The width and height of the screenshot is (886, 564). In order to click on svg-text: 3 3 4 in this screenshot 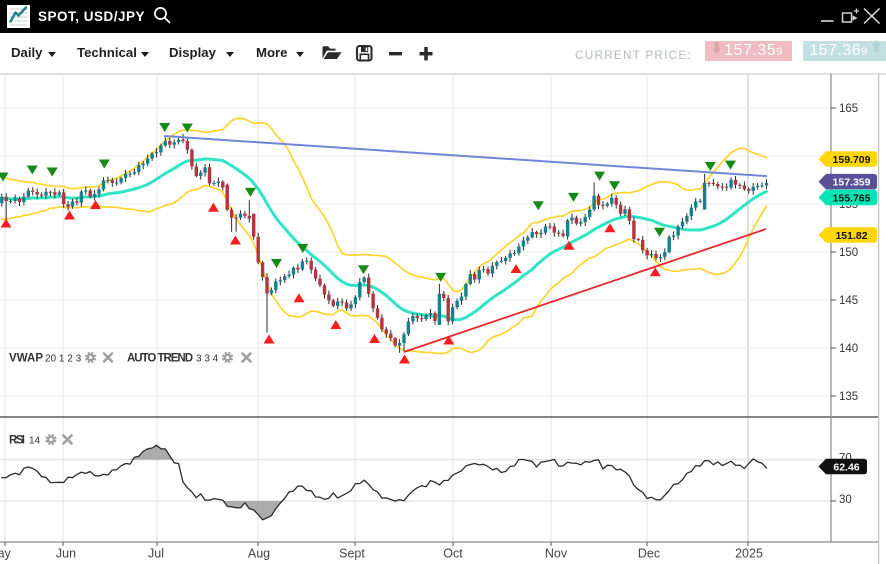, I will do `click(207, 359)`.